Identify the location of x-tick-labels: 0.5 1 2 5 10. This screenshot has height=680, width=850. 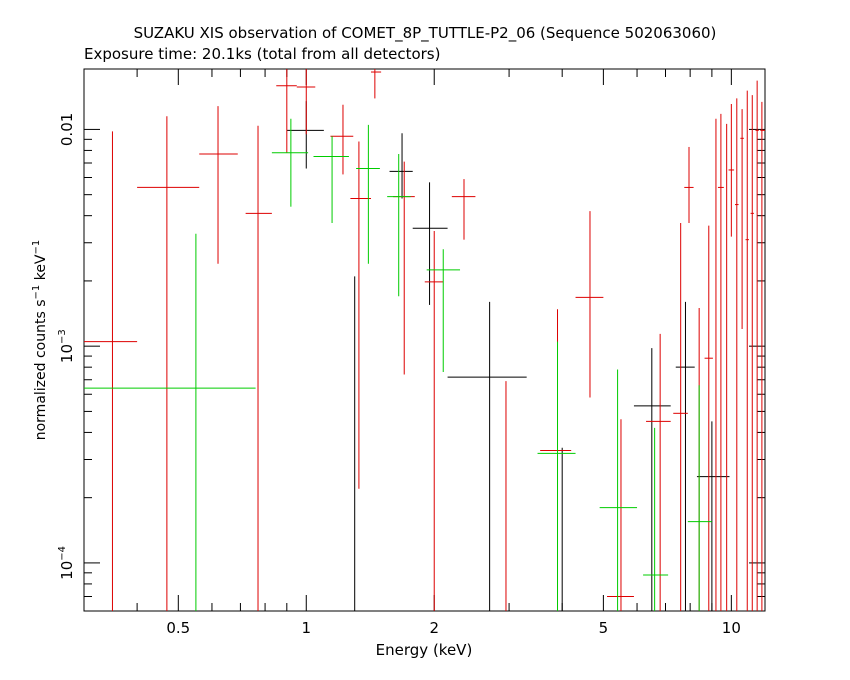
(453, 628).